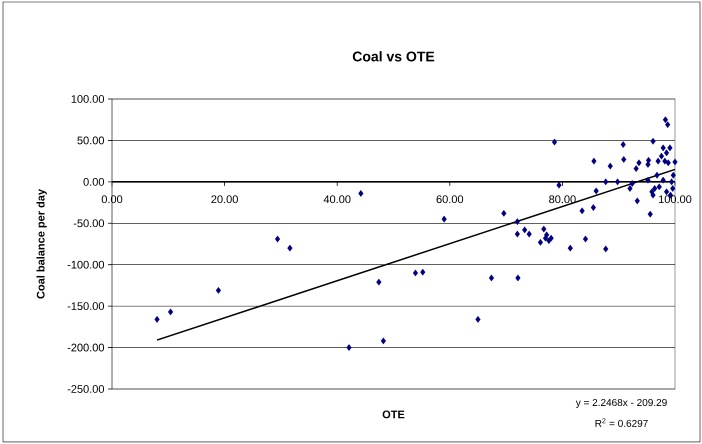  What do you see at coordinates (393, 414) in the screenshot?
I see `x-axis-title: OTE` at bounding box center [393, 414].